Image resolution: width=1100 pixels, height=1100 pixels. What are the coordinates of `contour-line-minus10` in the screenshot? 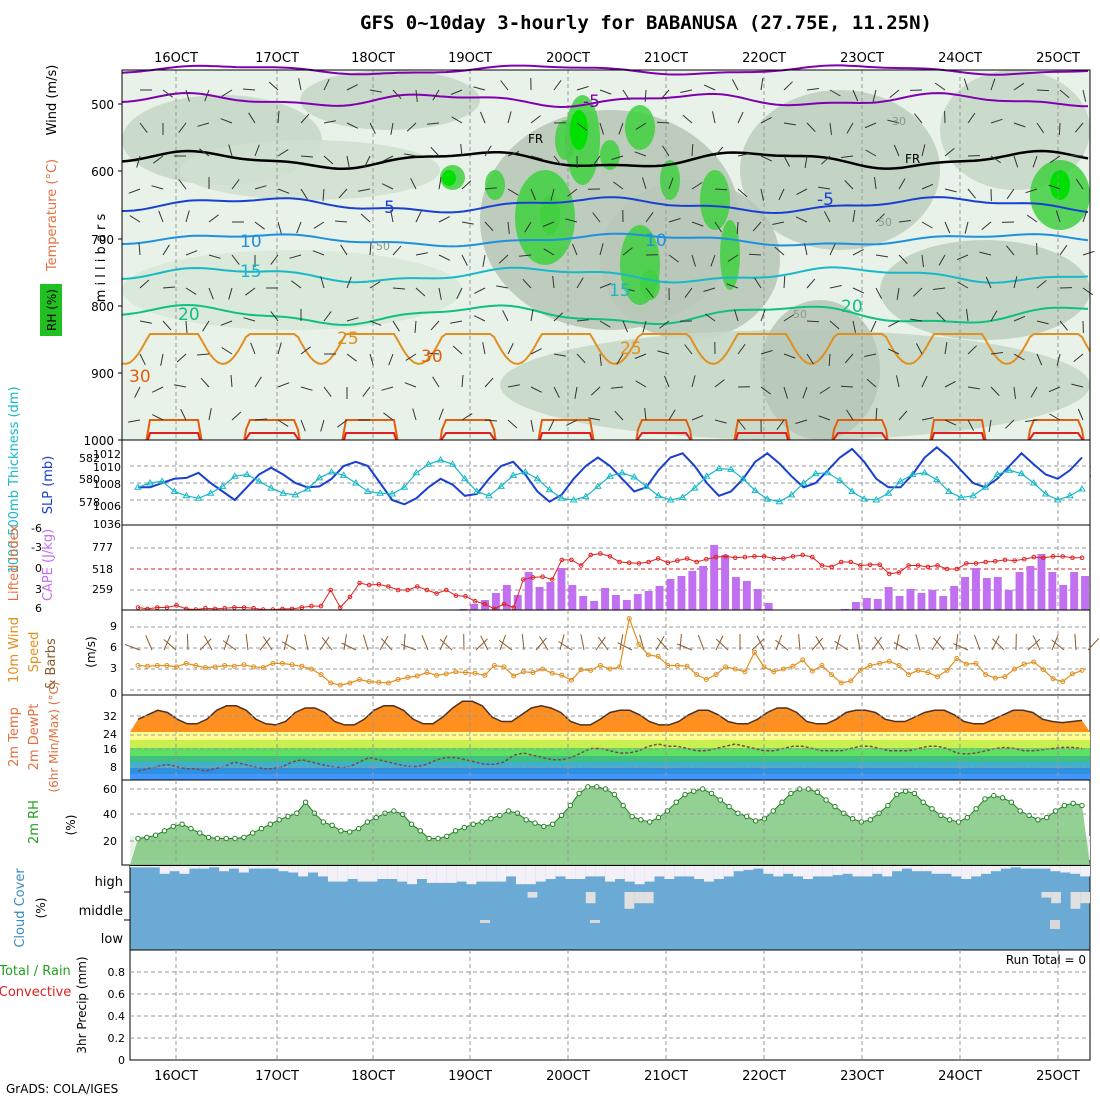 It's located at (605, 70).